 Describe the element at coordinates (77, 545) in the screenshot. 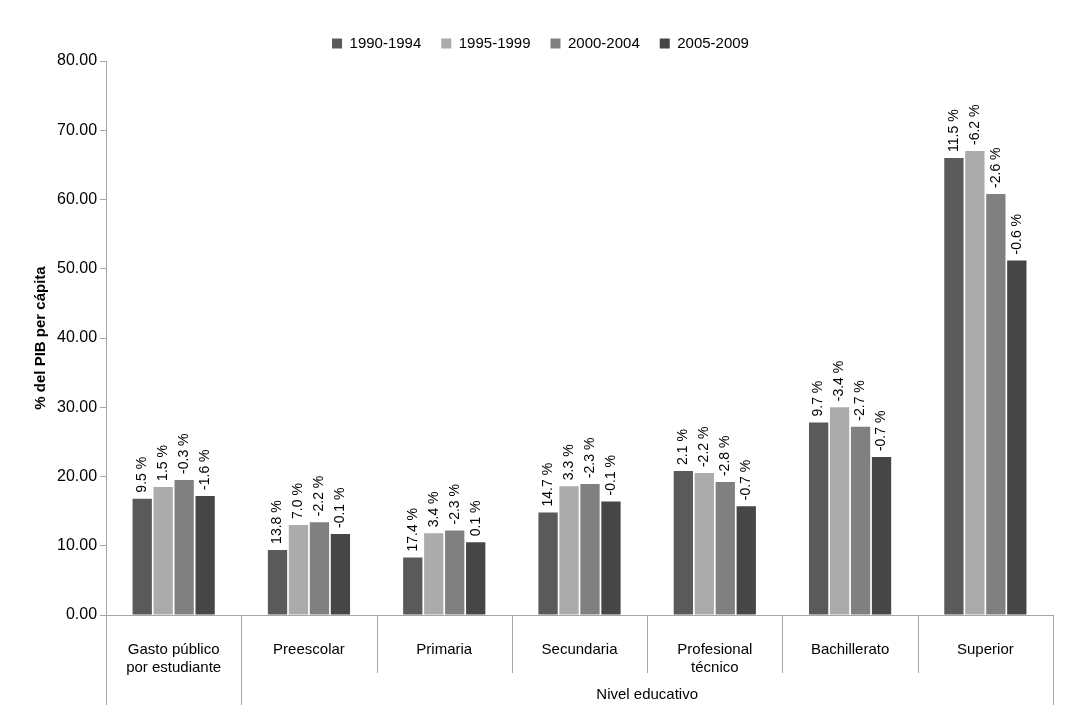

I see `y-tick-label: 10.00` at that location.